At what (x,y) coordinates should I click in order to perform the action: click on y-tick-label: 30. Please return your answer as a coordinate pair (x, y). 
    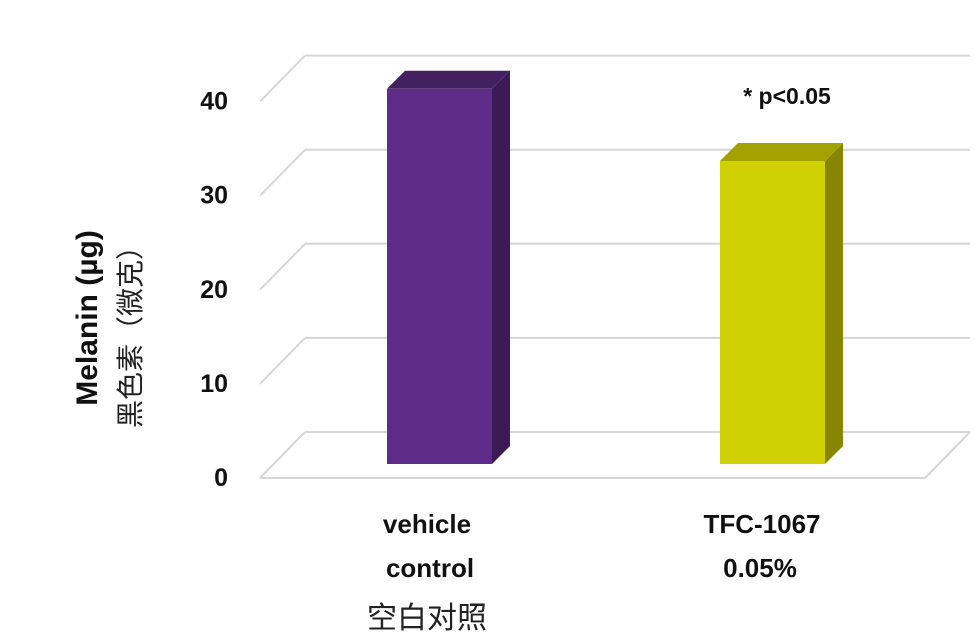
    Looking at the image, I should click on (214, 196).